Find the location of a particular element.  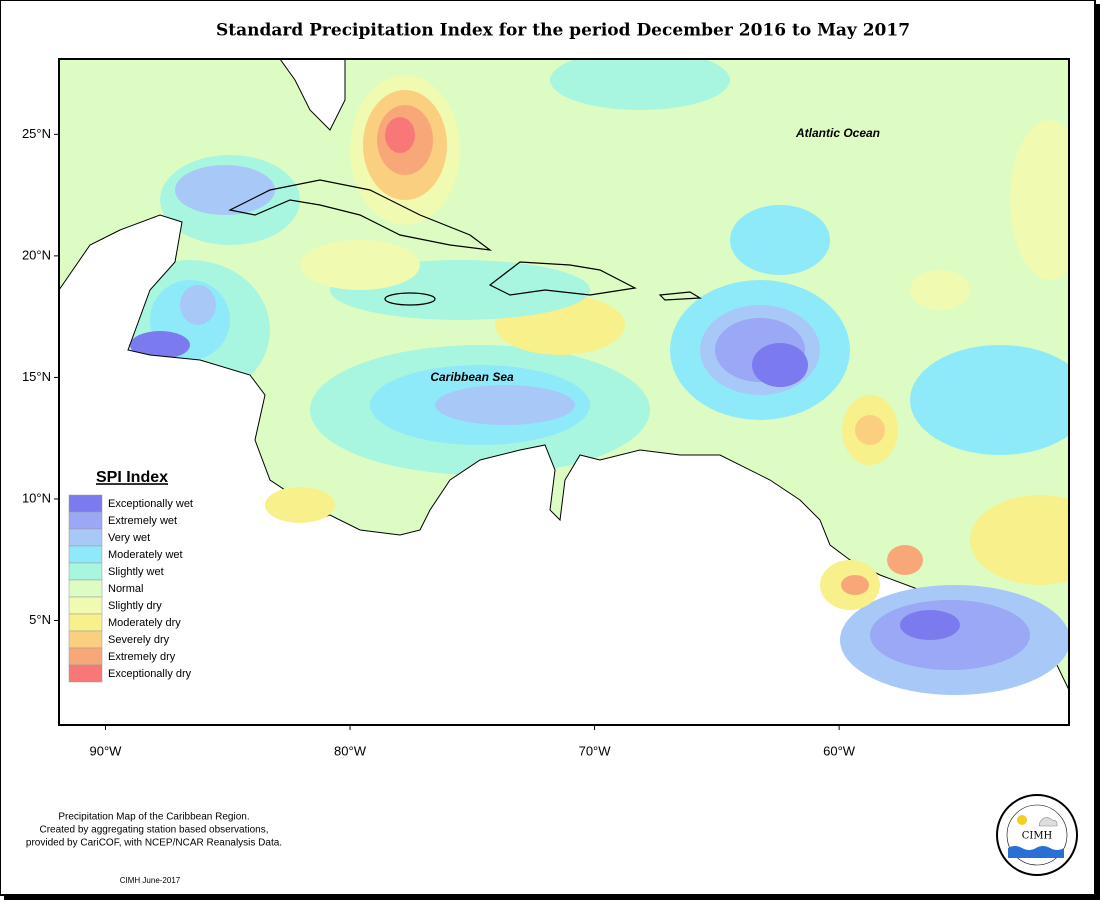

logo-text: CIMH is located at coordinates (1037, 836).